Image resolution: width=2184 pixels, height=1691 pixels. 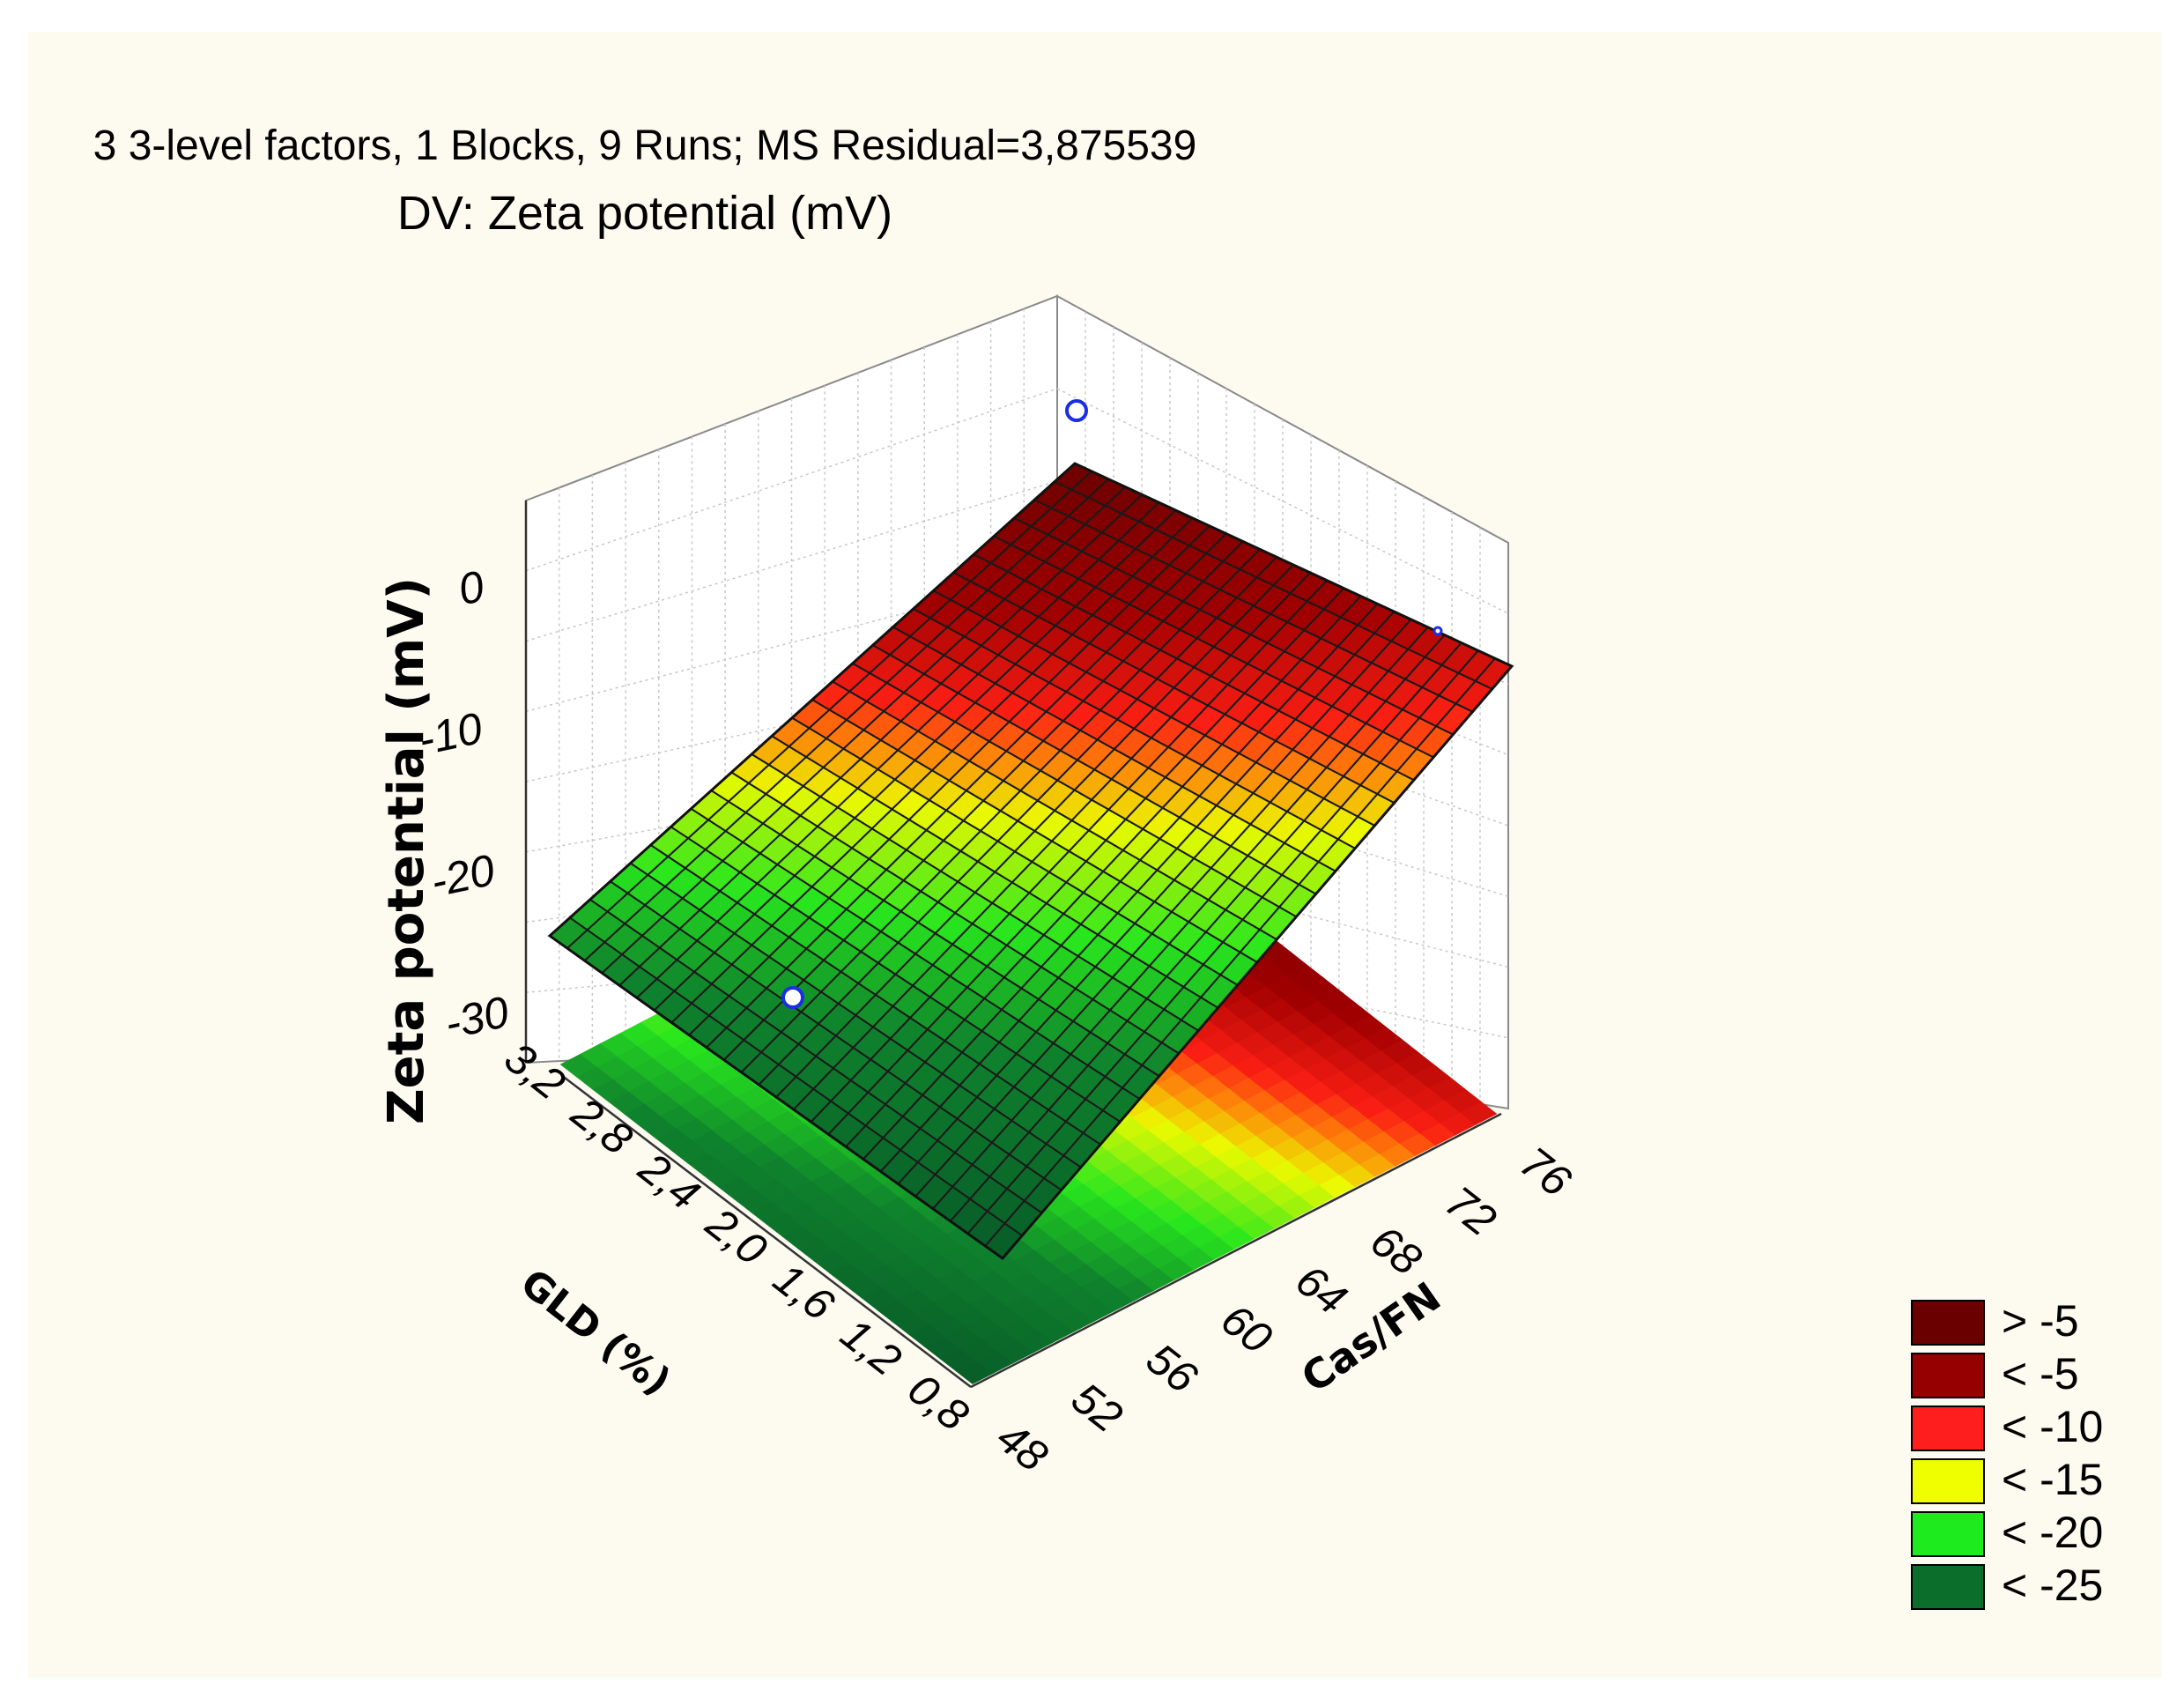 What do you see at coordinates (2052, 1533) in the screenshot?
I see `legend-label: < -20` at bounding box center [2052, 1533].